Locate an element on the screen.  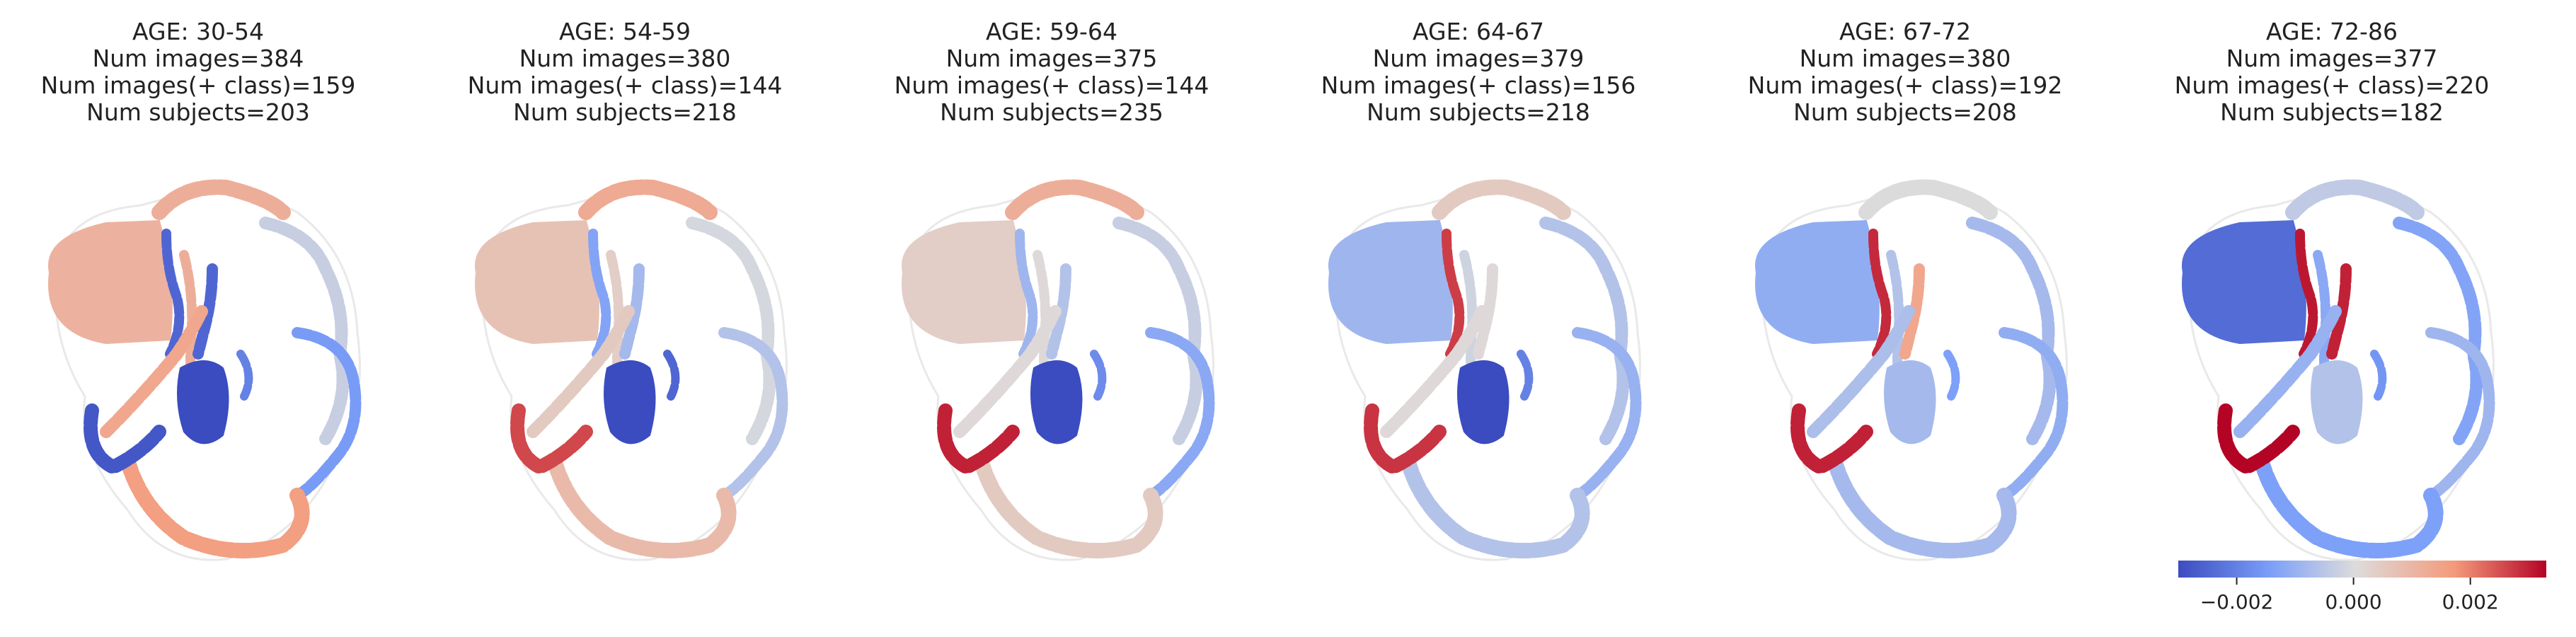
colorbar: −0.002 0.000 0.002 is located at coordinates (2362, 587).